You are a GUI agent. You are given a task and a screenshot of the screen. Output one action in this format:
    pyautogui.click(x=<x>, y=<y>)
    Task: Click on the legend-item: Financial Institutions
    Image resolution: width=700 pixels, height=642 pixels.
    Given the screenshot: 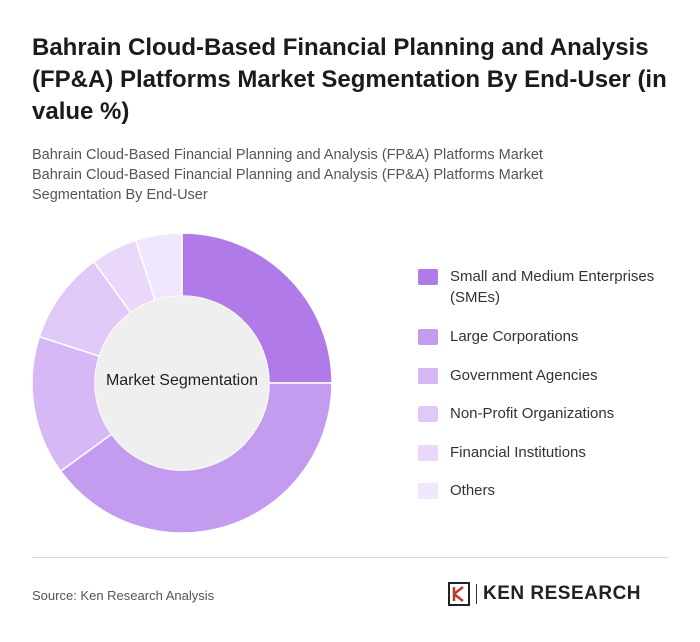 What is the action you would take?
    pyautogui.click(x=544, y=452)
    